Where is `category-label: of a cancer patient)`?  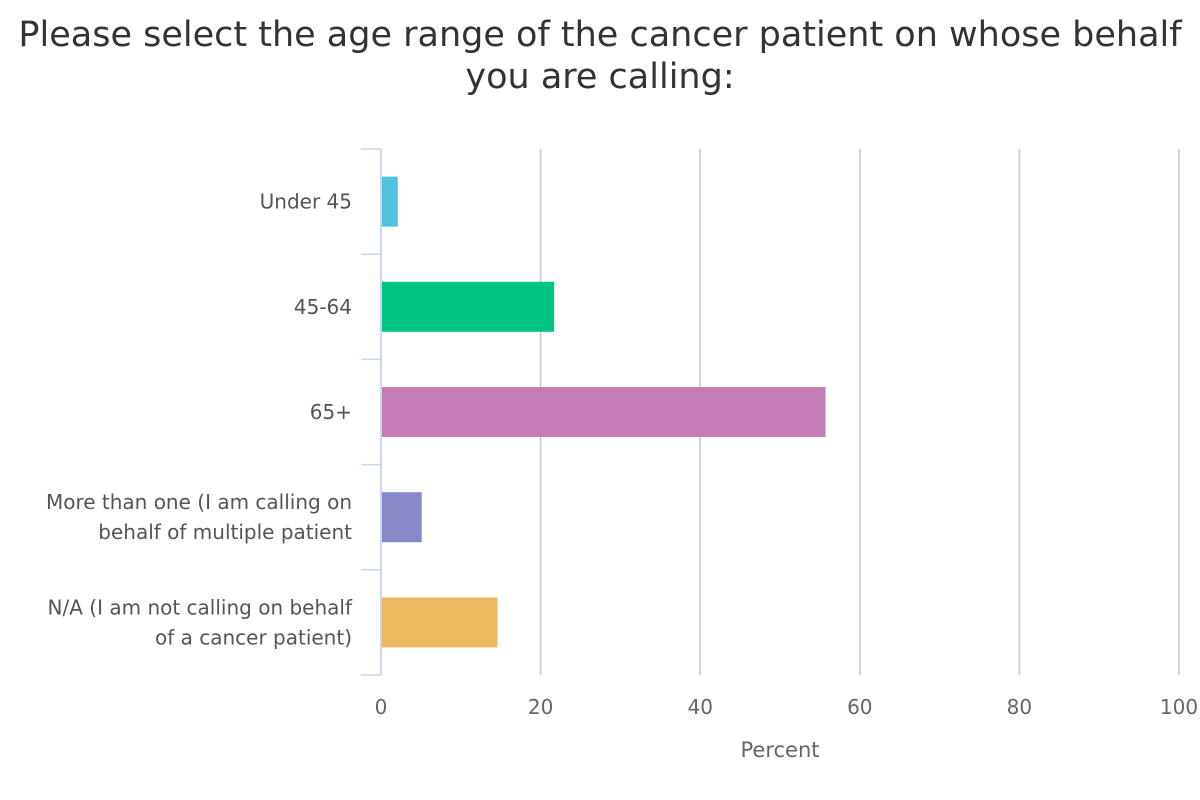
category-label: of a cancer patient) is located at coordinates (253, 637).